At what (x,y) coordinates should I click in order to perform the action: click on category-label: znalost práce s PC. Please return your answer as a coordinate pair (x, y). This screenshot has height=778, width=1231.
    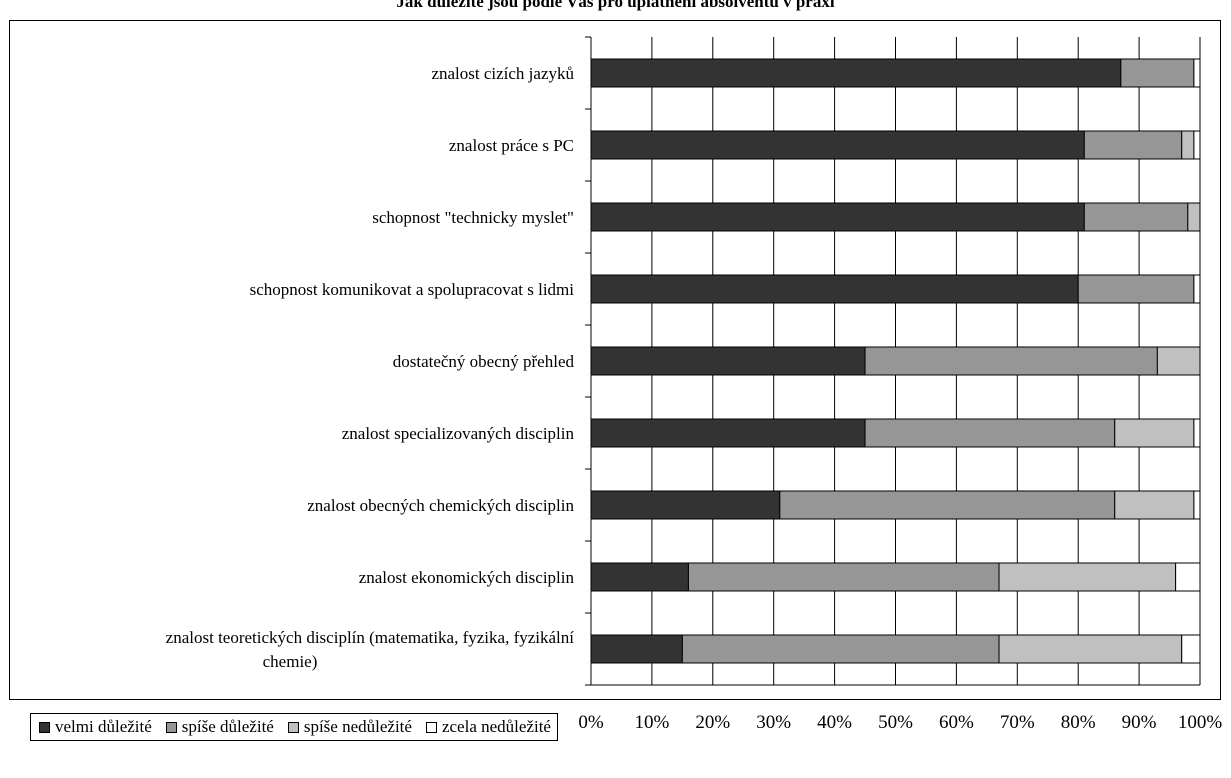
    Looking at the image, I should click on (511, 145).